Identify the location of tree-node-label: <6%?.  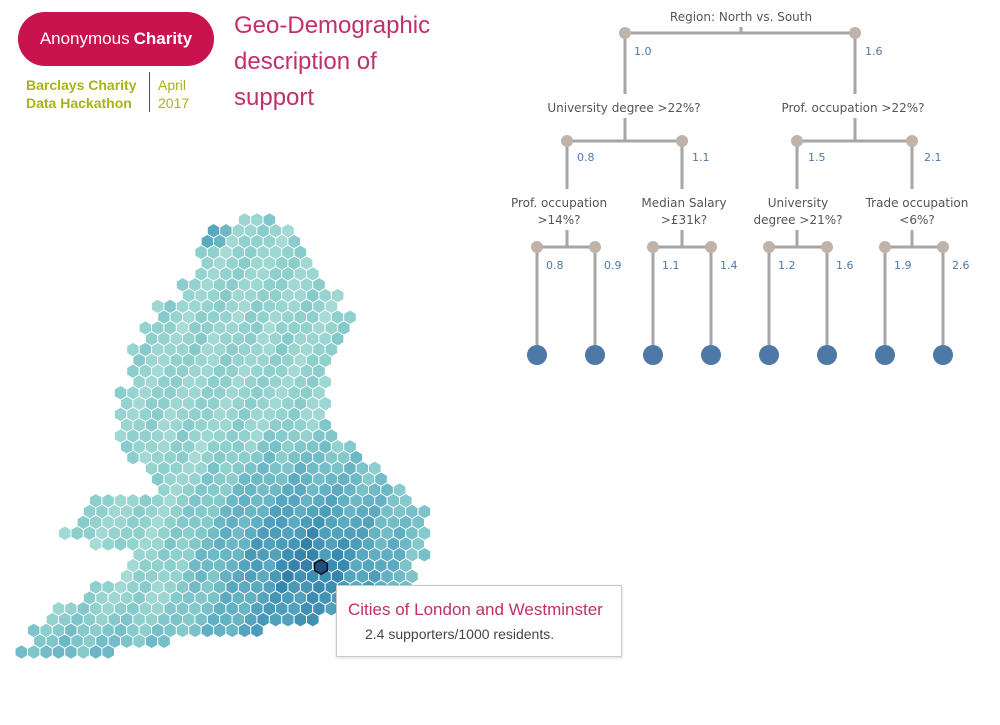
(916, 220).